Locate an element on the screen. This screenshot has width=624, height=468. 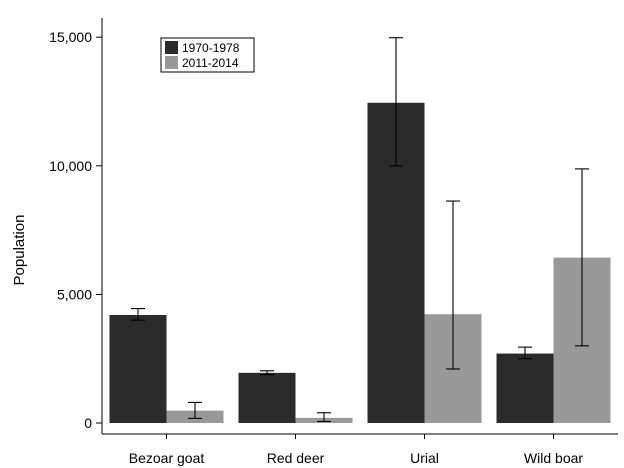
x-tick-label: Red deer is located at coordinates (296, 458).